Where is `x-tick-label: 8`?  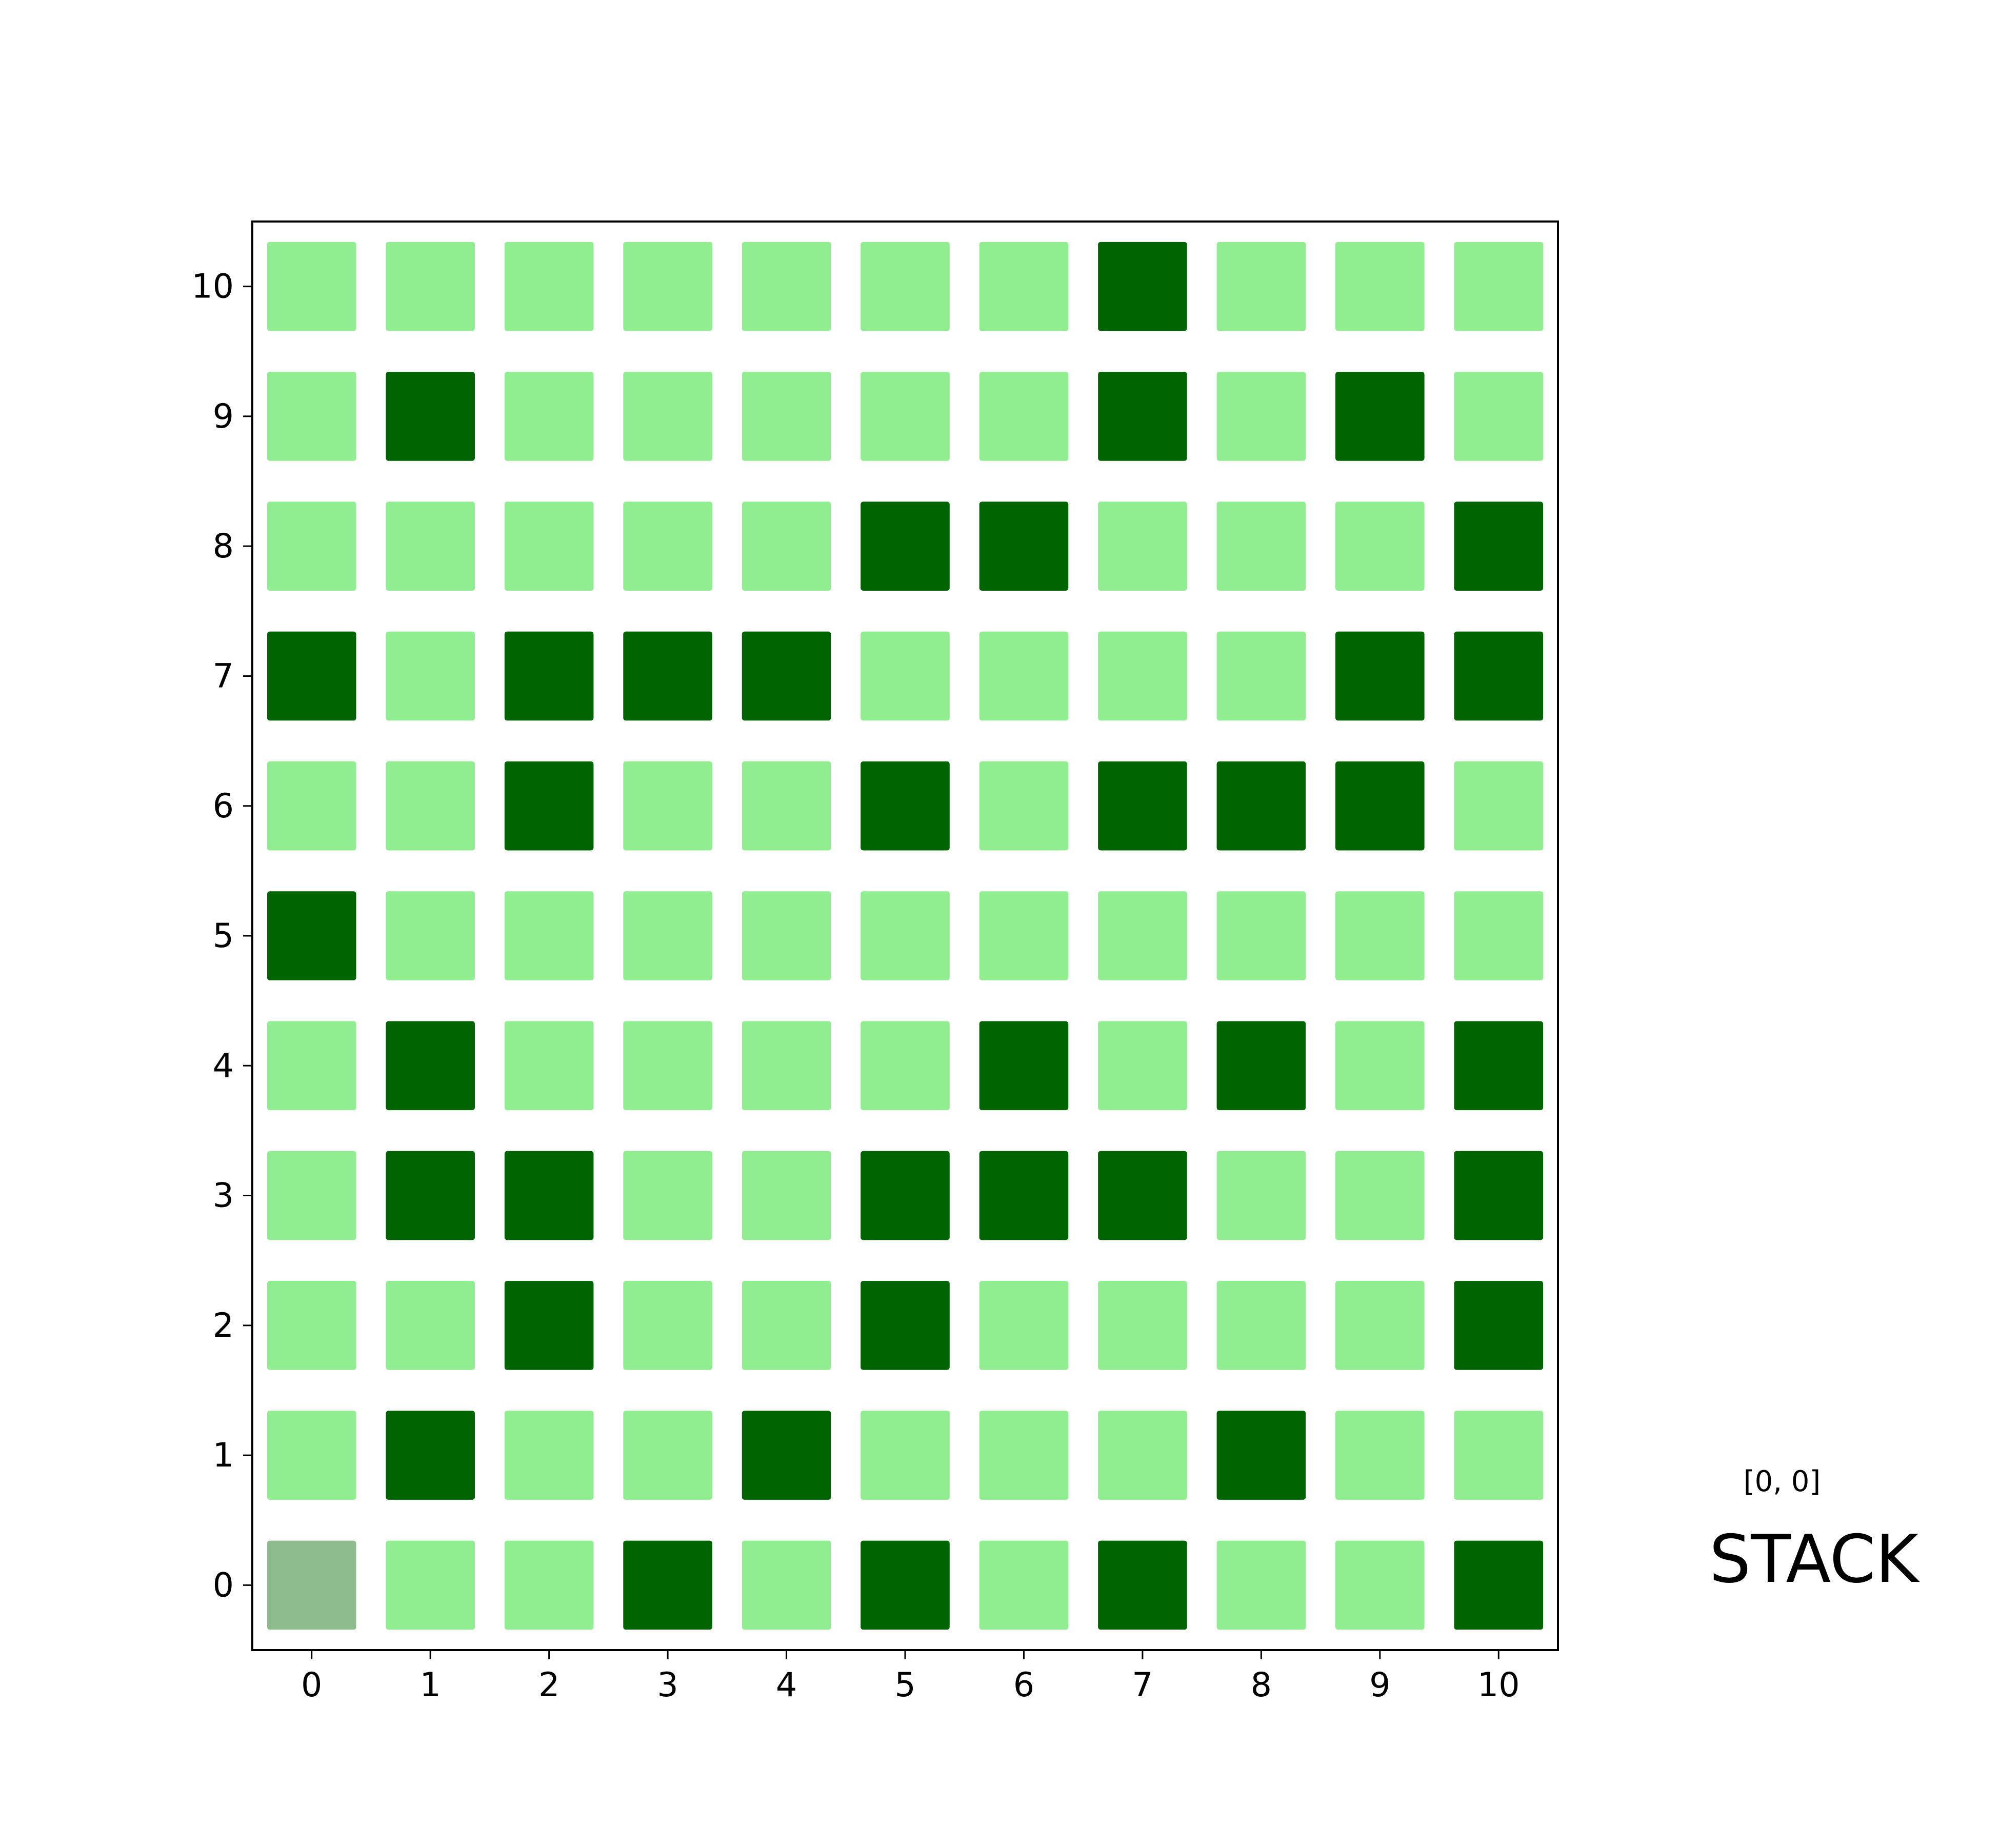 x-tick-label: 8 is located at coordinates (1261, 1685).